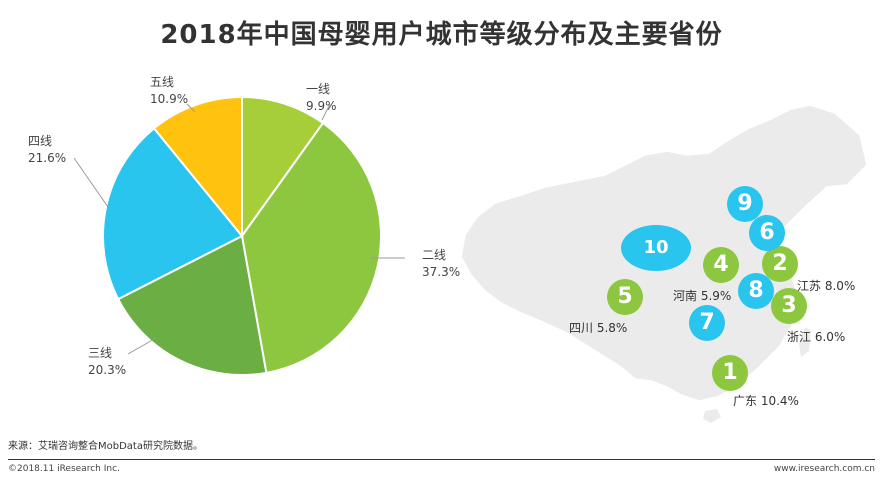 This screenshot has height=483, width=883. What do you see at coordinates (64, 469) in the screenshot?
I see `footer-copyright: ©2018.11 iResearch Inc.` at bounding box center [64, 469].